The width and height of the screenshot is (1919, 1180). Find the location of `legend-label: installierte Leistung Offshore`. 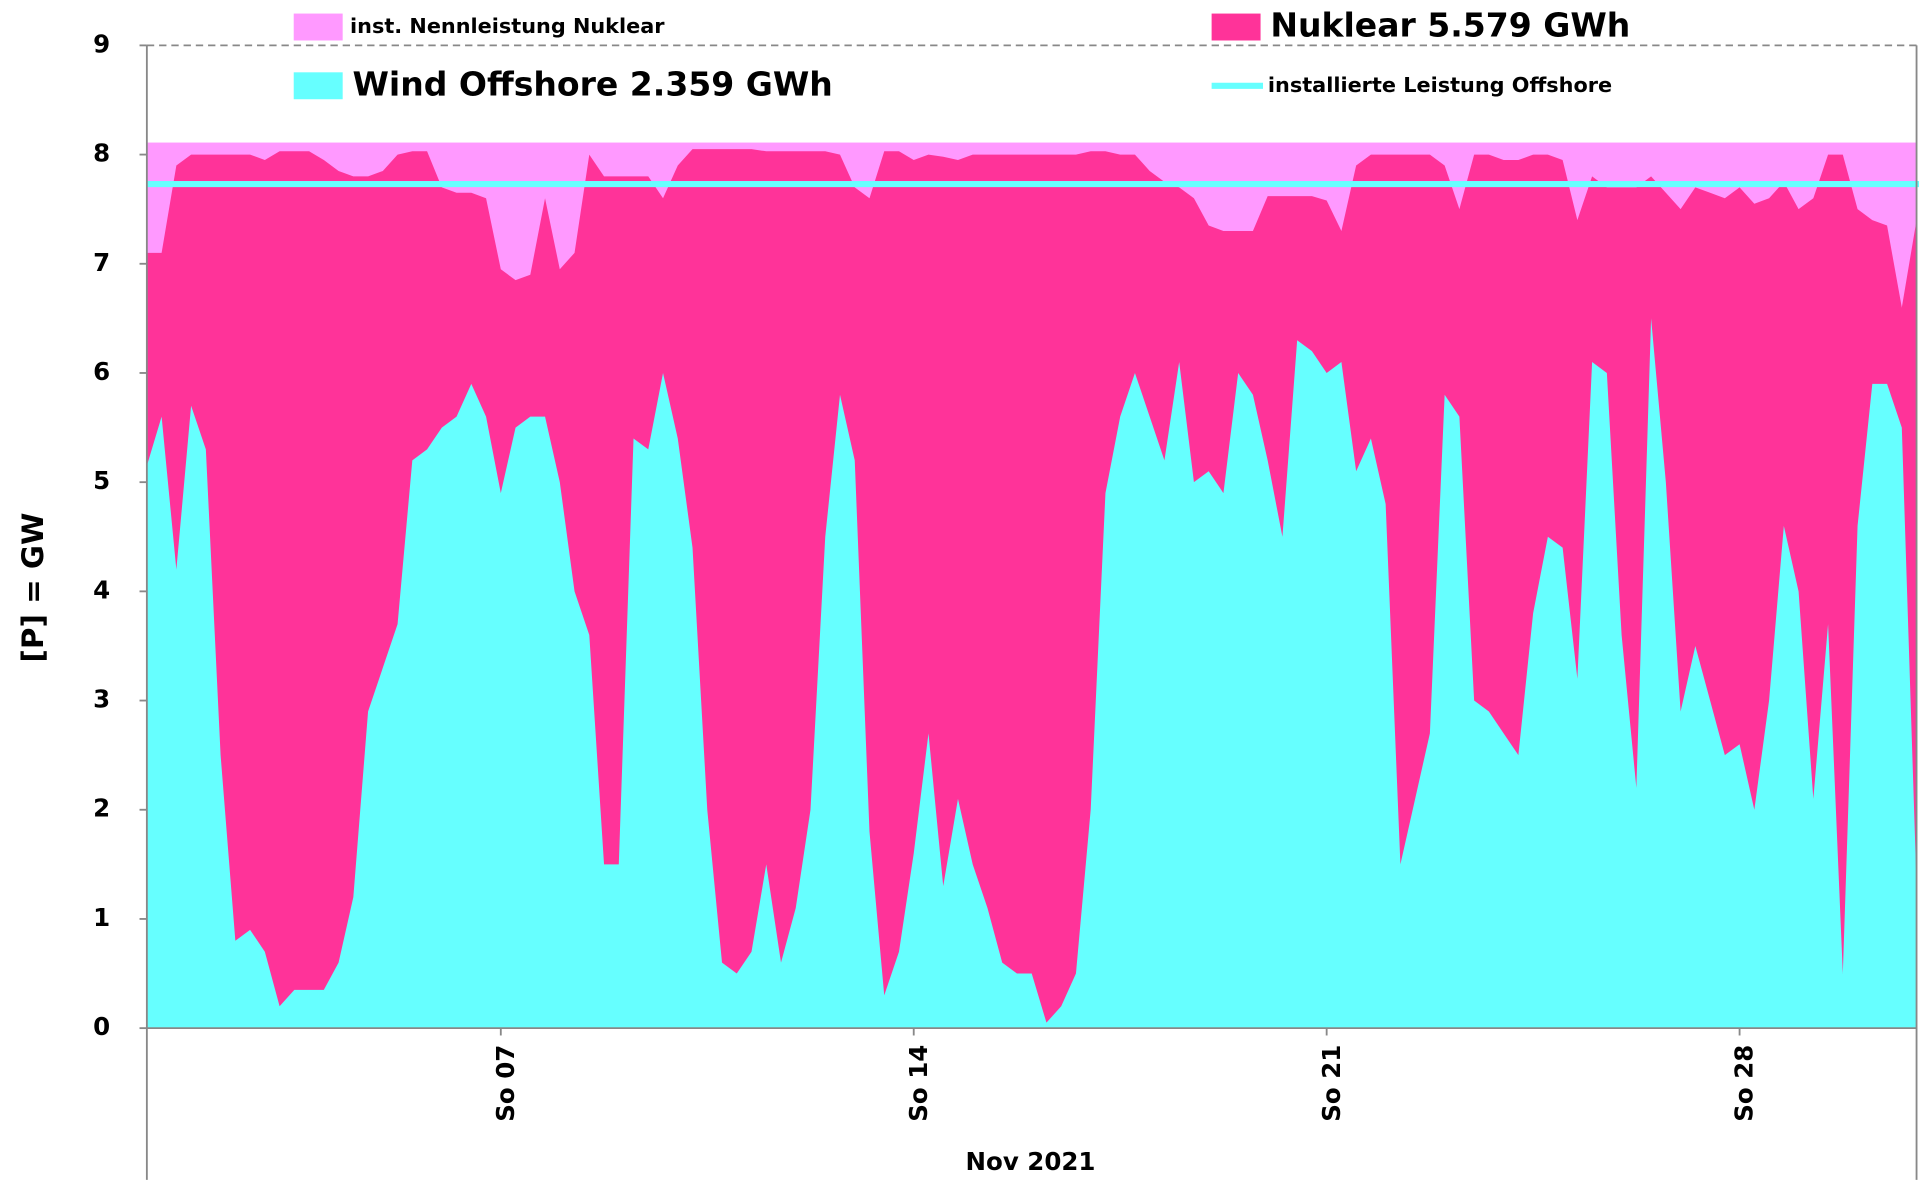

legend-label: installierte Leistung Offshore is located at coordinates (1440, 85).